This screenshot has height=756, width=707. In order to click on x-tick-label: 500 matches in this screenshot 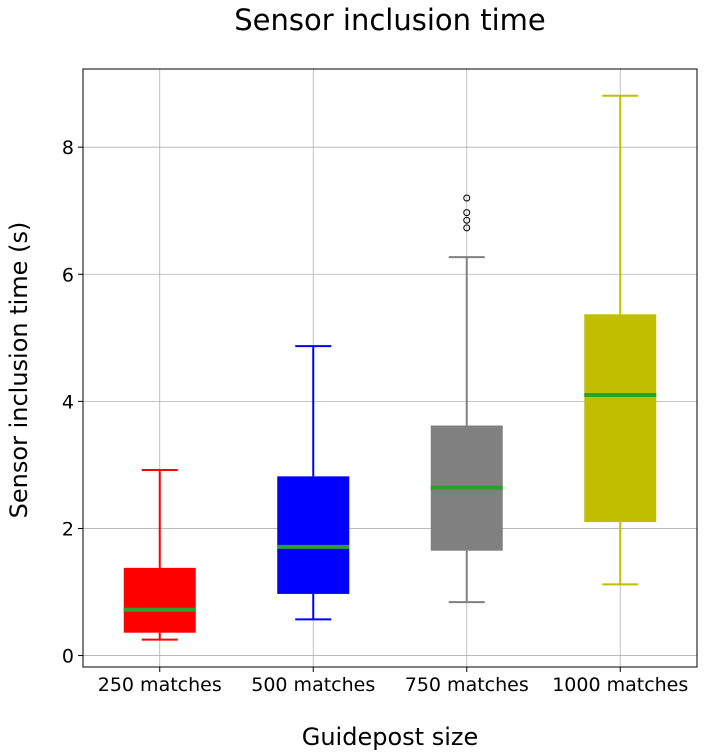, I will do `click(313, 685)`.